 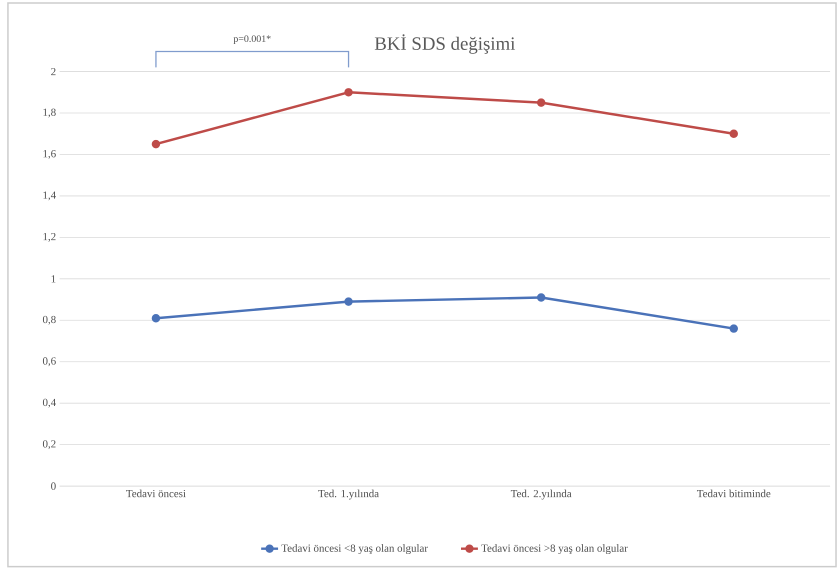 I want to click on chart-title: BKİ SDS değişimi, so click(x=445, y=44).